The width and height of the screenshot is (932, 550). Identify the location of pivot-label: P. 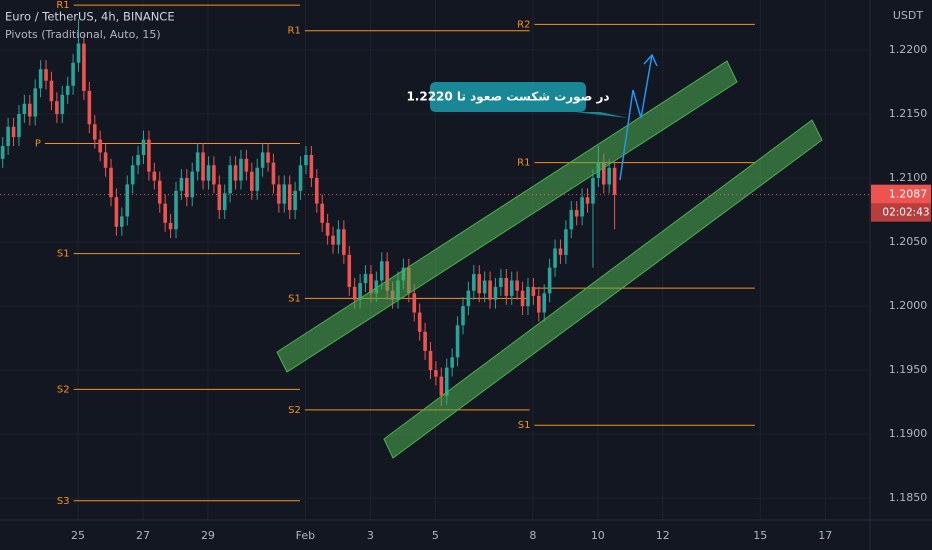
(38, 143).